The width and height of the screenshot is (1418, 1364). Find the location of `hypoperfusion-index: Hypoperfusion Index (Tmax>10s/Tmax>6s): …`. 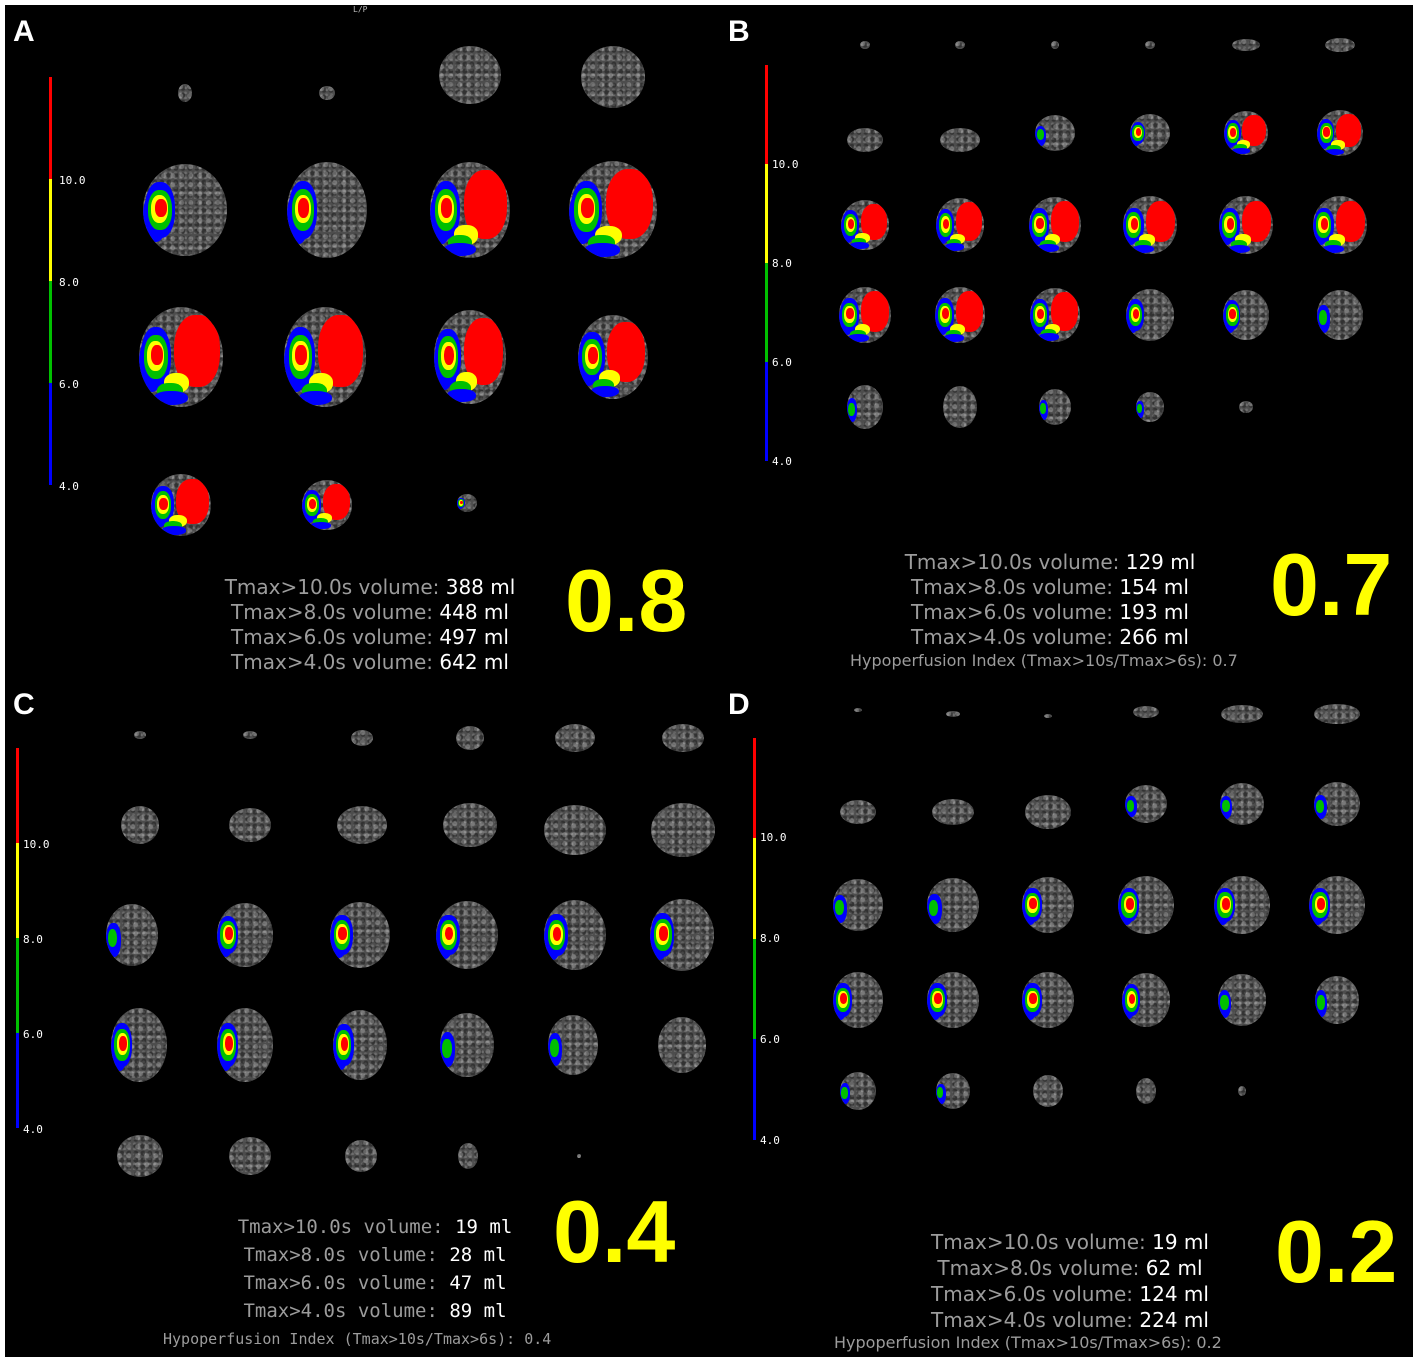

hypoperfusion-index: Hypoperfusion Index (Tmax>10s/Tmax>6s): … is located at coordinates (1044, 660).